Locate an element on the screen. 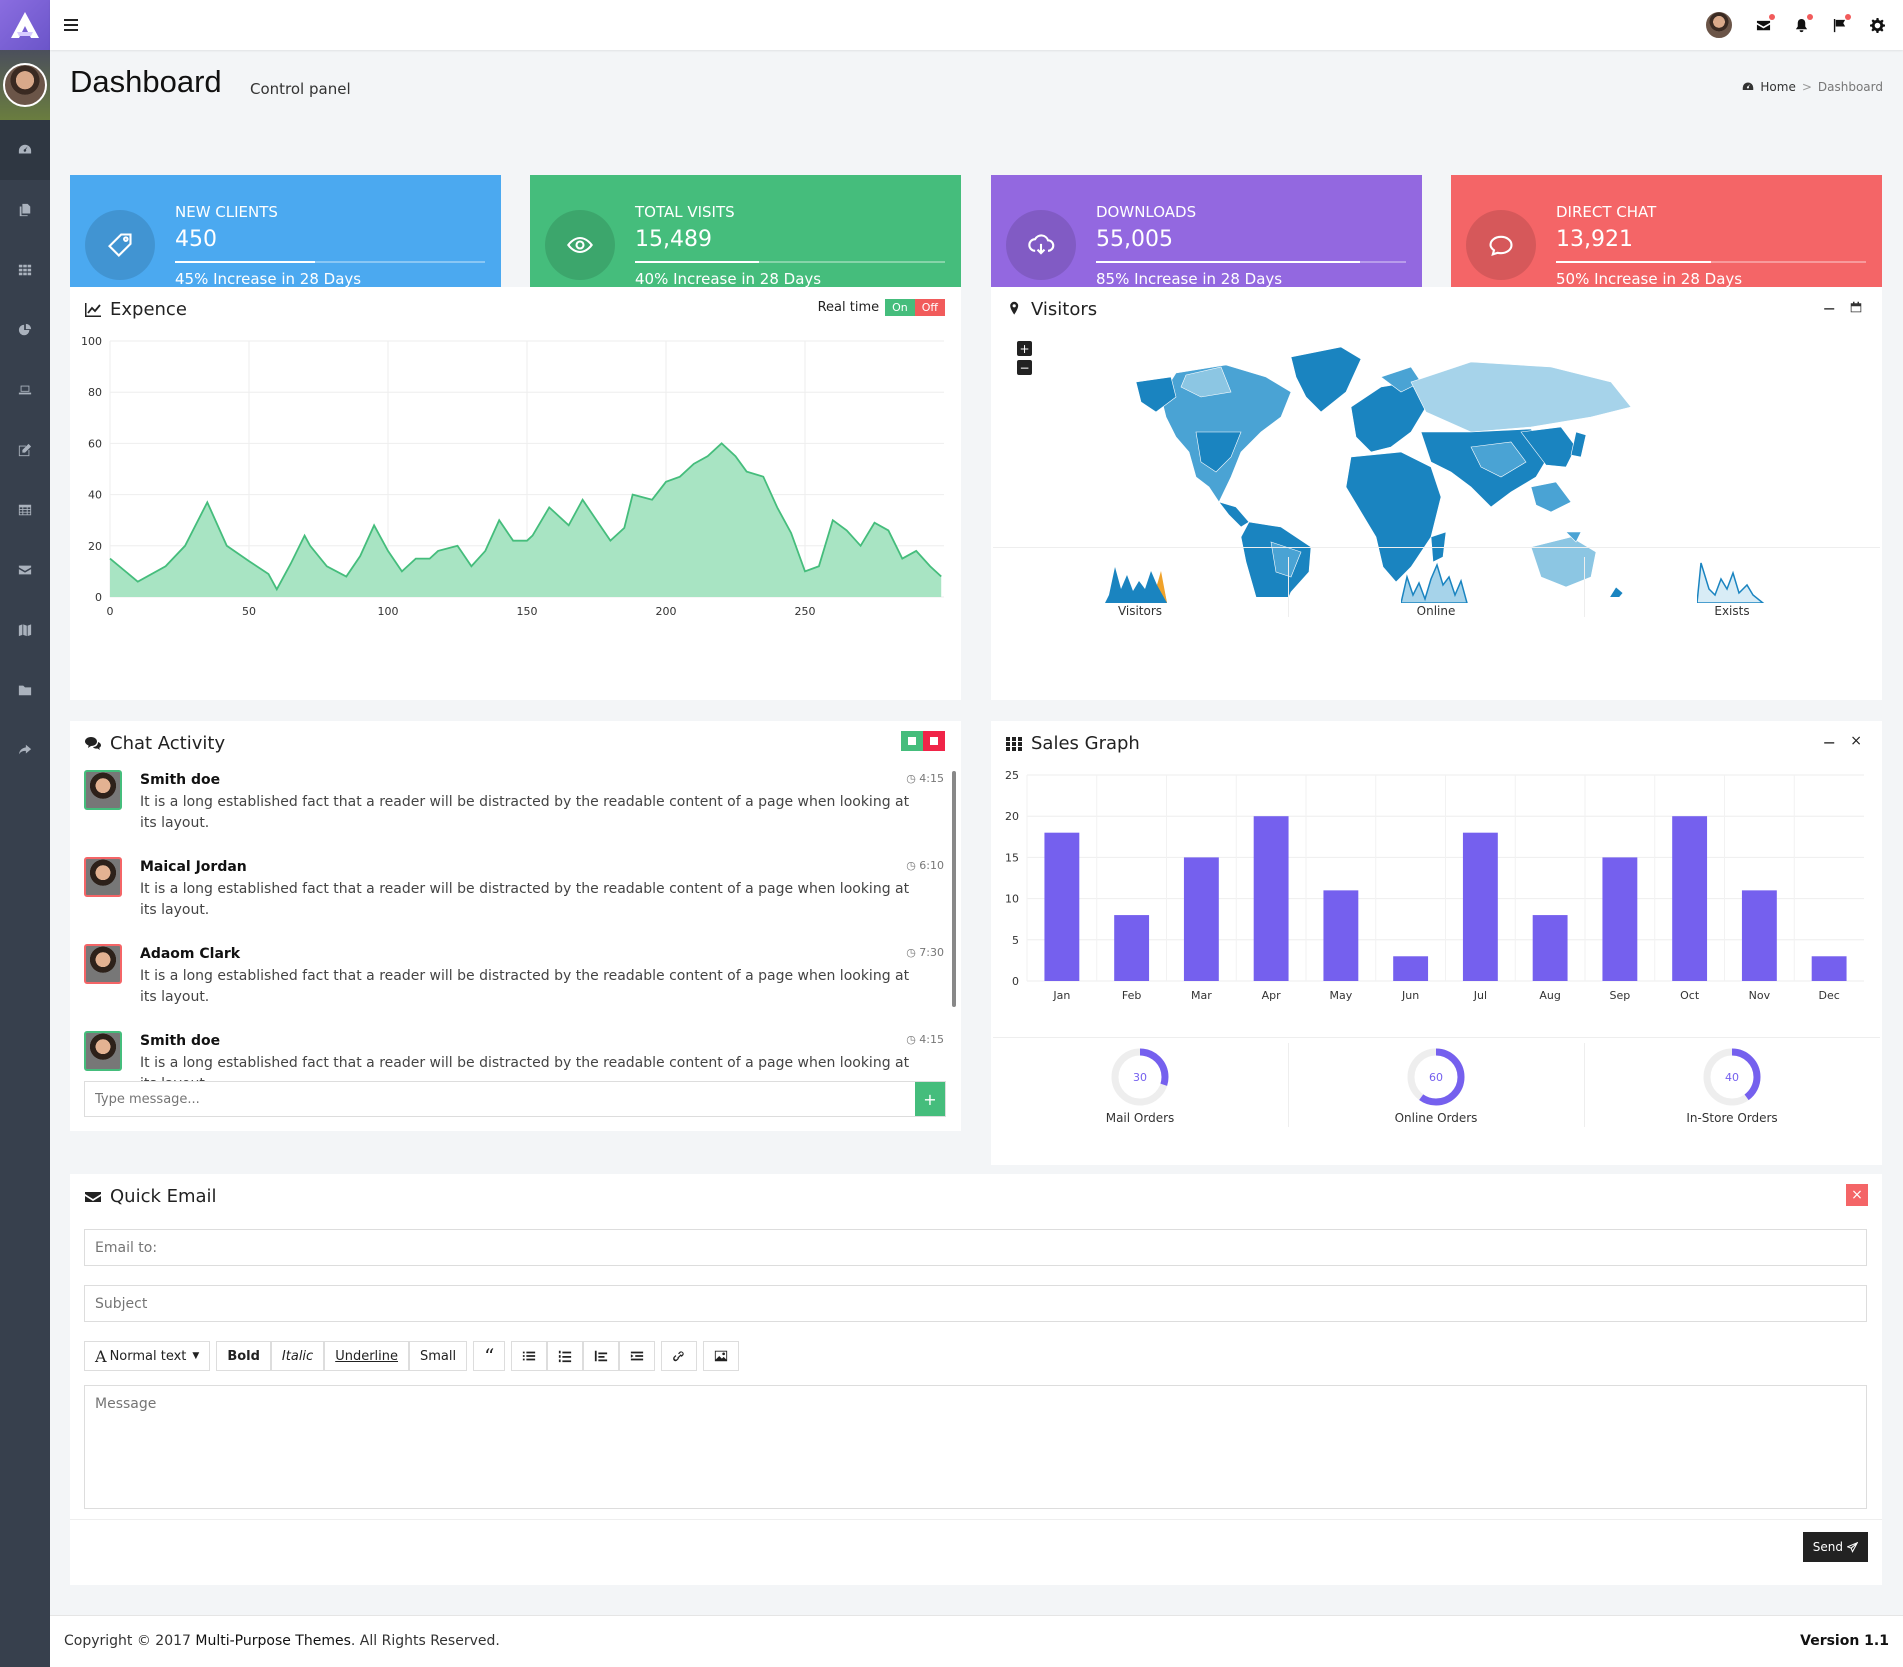  italic-button: Italic is located at coordinates (297, 1356).